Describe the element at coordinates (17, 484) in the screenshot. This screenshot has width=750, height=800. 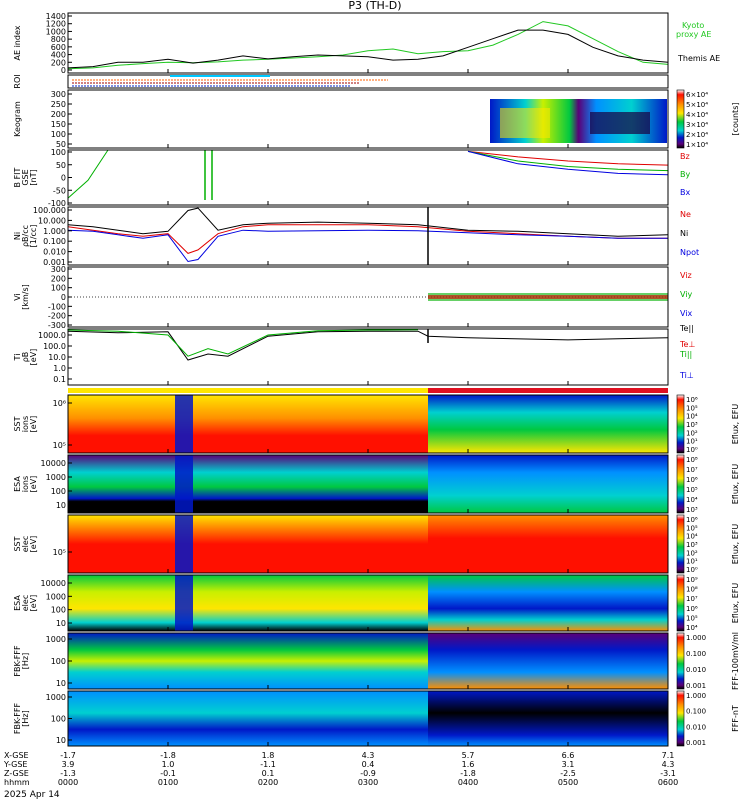
I see `esa-ion-ylabel: ESA` at that location.